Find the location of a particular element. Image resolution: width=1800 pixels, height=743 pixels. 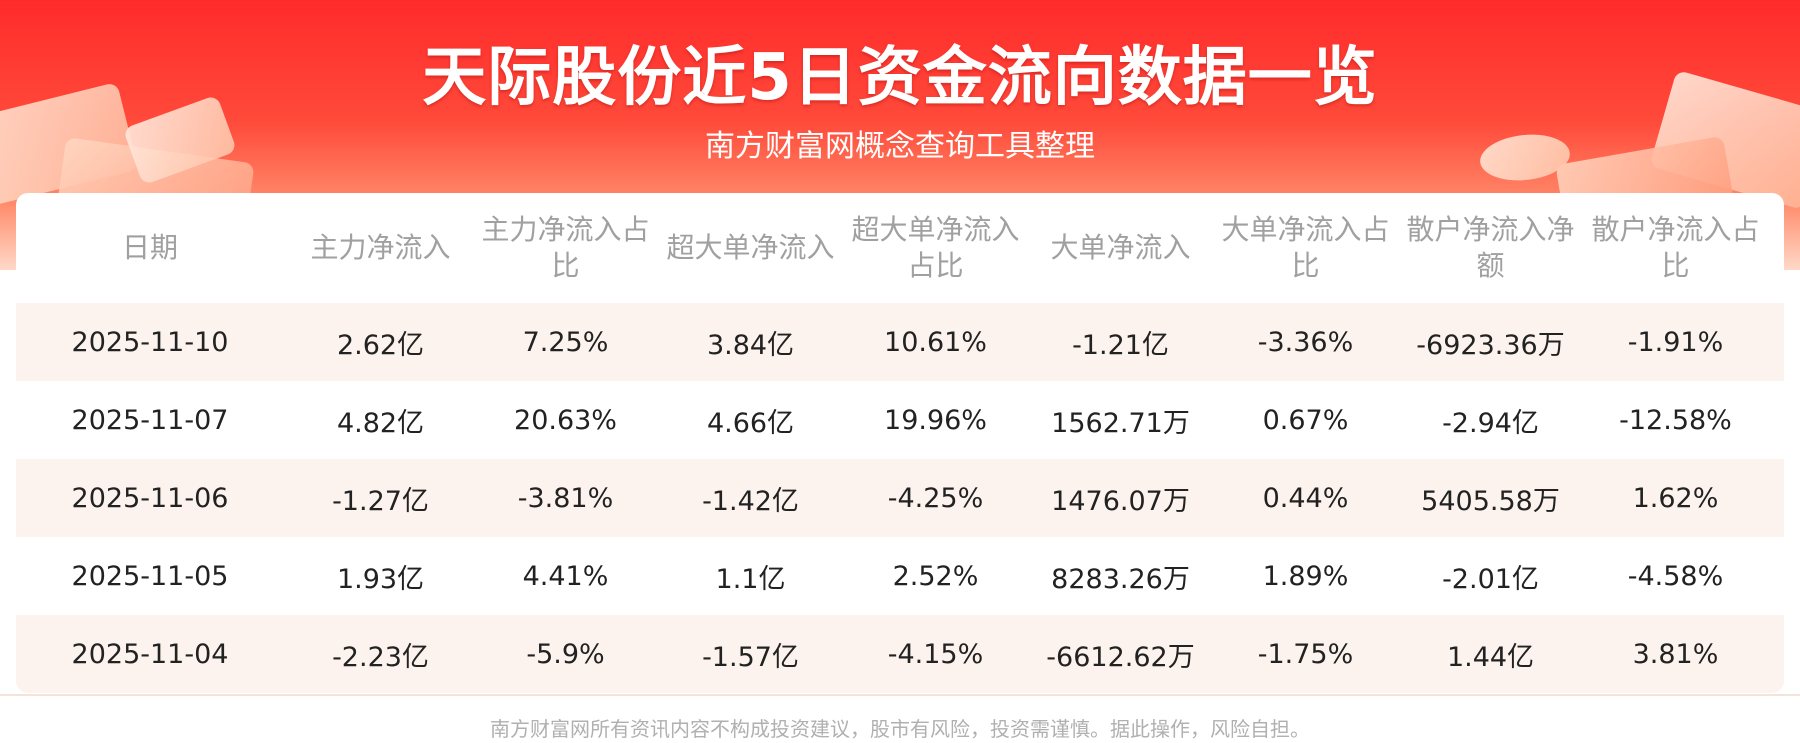

cell-date: 2025-11-06 is located at coordinates (150, 498).